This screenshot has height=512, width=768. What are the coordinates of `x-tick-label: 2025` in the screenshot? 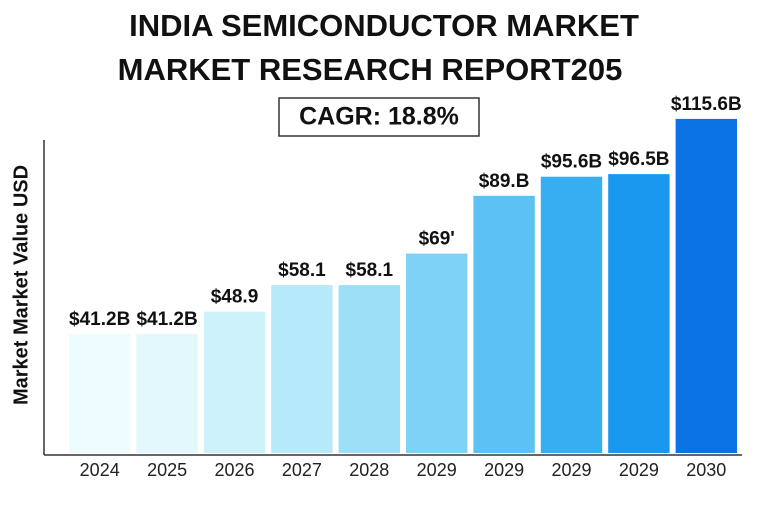 It's located at (167, 470).